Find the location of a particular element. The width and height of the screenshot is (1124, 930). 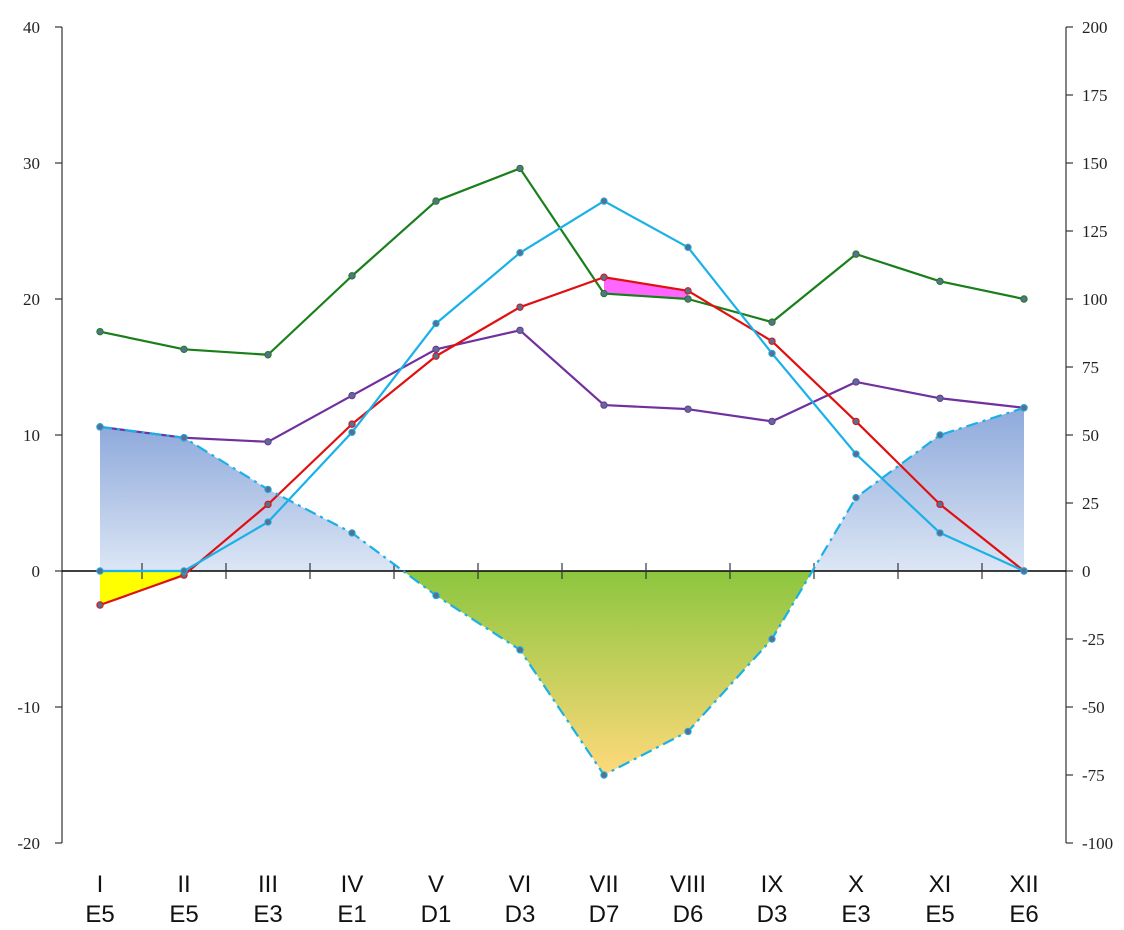

left-tick-label: -20 is located at coordinates (28, 843).